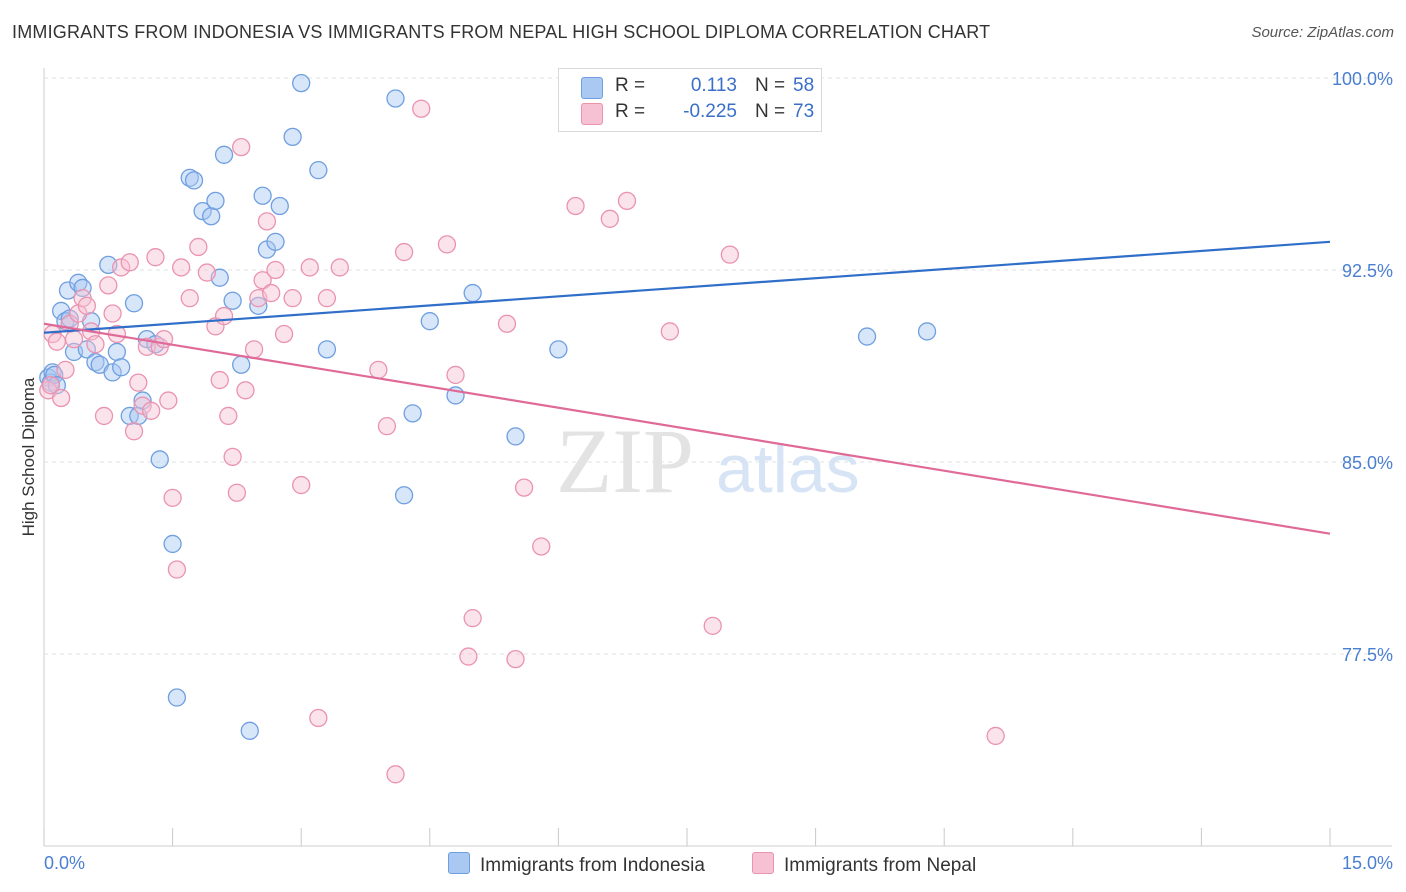  Describe the element at coordinates (880, 865) in the screenshot. I see `nepal-legend-label: Immigrants from Nepal` at that location.